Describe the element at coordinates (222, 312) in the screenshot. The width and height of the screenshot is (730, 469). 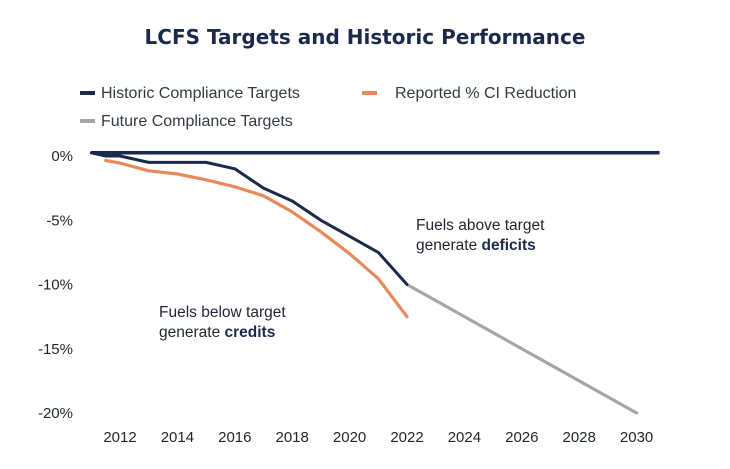
I see `annotation-credits-line1: Fuels below target` at that location.